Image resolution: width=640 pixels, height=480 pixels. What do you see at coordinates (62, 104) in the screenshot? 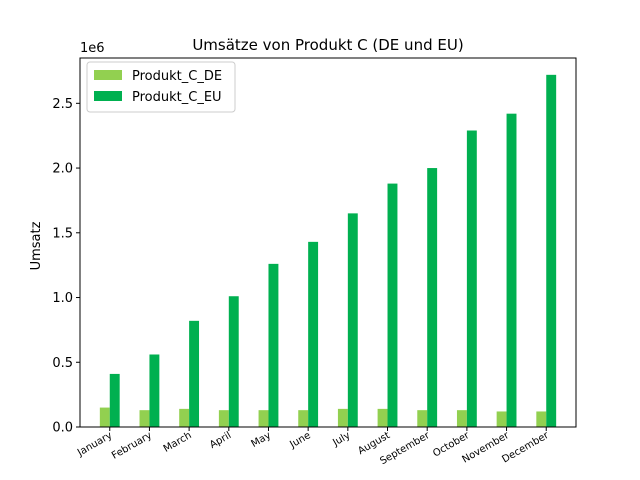
I see `y-tick-label: 2.5` at bounding box center [62, 104].